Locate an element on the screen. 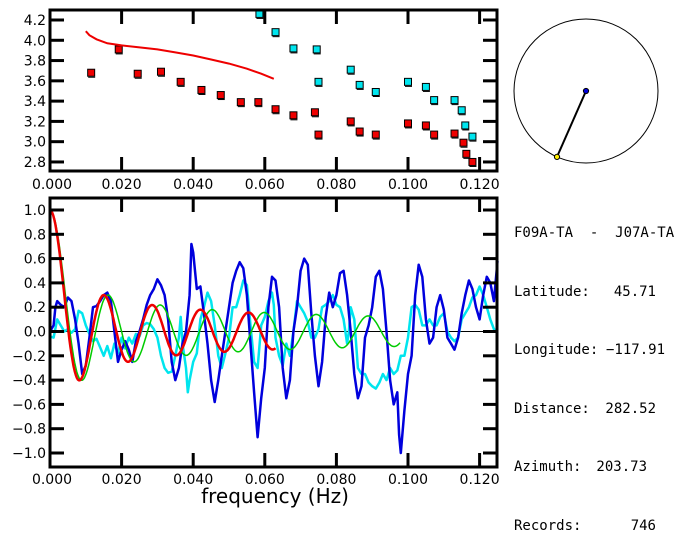 This screenshot has height=556, width=700. top-x-tick-label: 0.080 is located at coordinates (336, 185).